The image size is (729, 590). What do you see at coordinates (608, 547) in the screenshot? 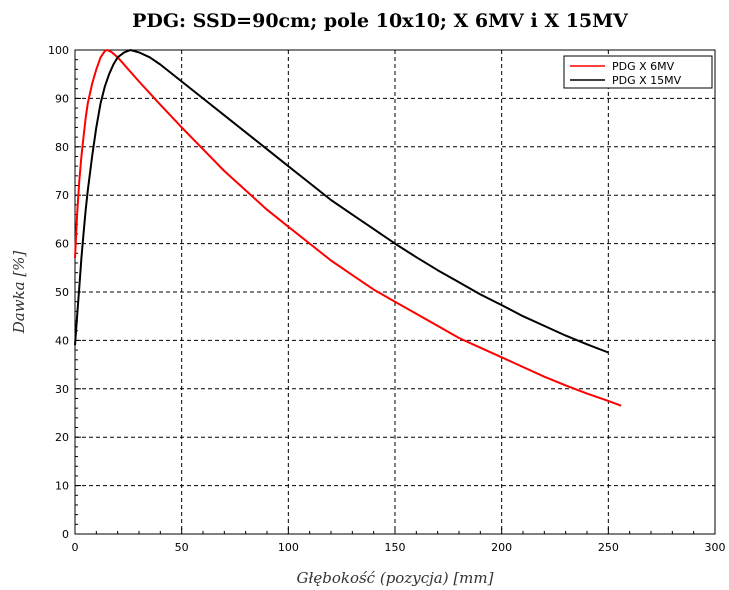
I see `x-tick-label: 250` at bounding box center [608, 547].